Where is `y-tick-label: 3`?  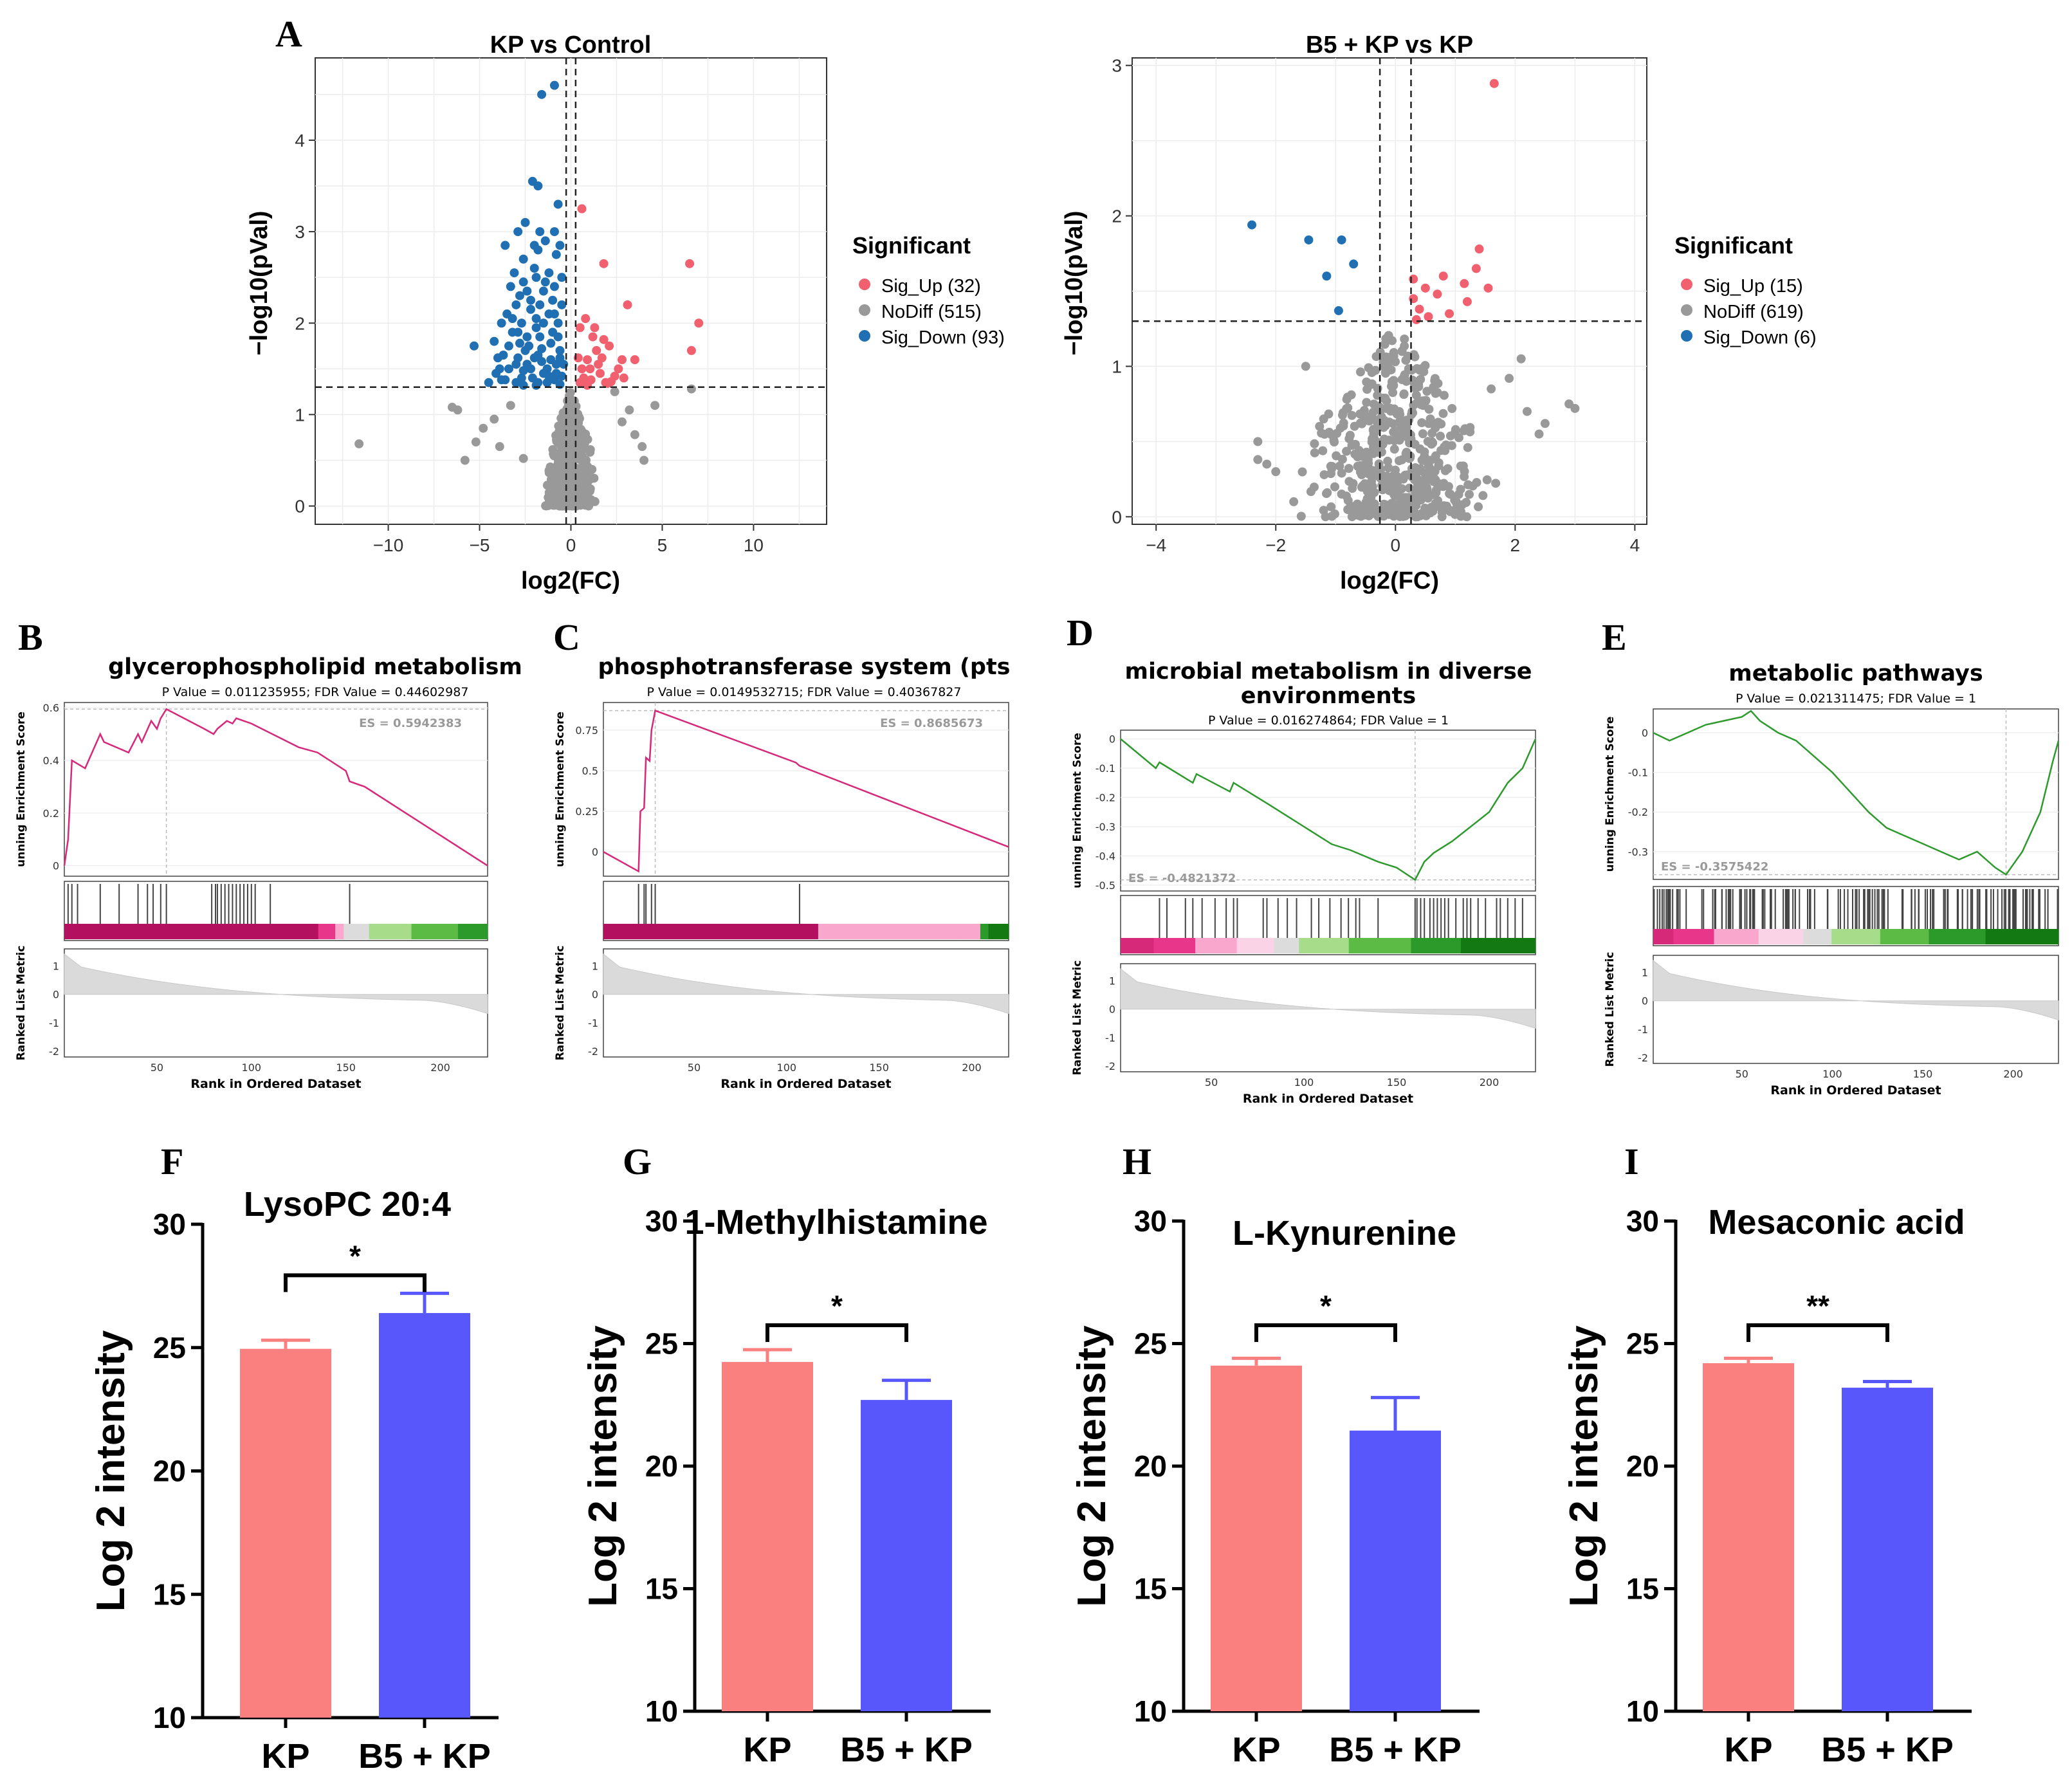 y-tick-label: 3 is located at coordinates (1117, 66).